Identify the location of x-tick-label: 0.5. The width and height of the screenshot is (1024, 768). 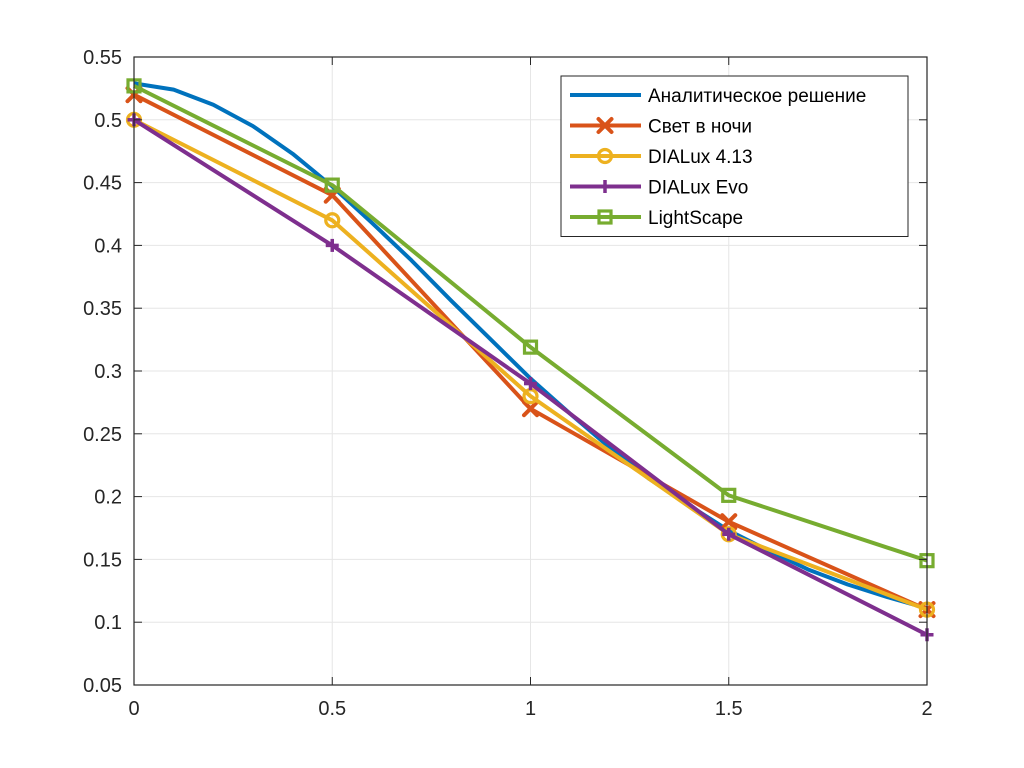
(332, 709).